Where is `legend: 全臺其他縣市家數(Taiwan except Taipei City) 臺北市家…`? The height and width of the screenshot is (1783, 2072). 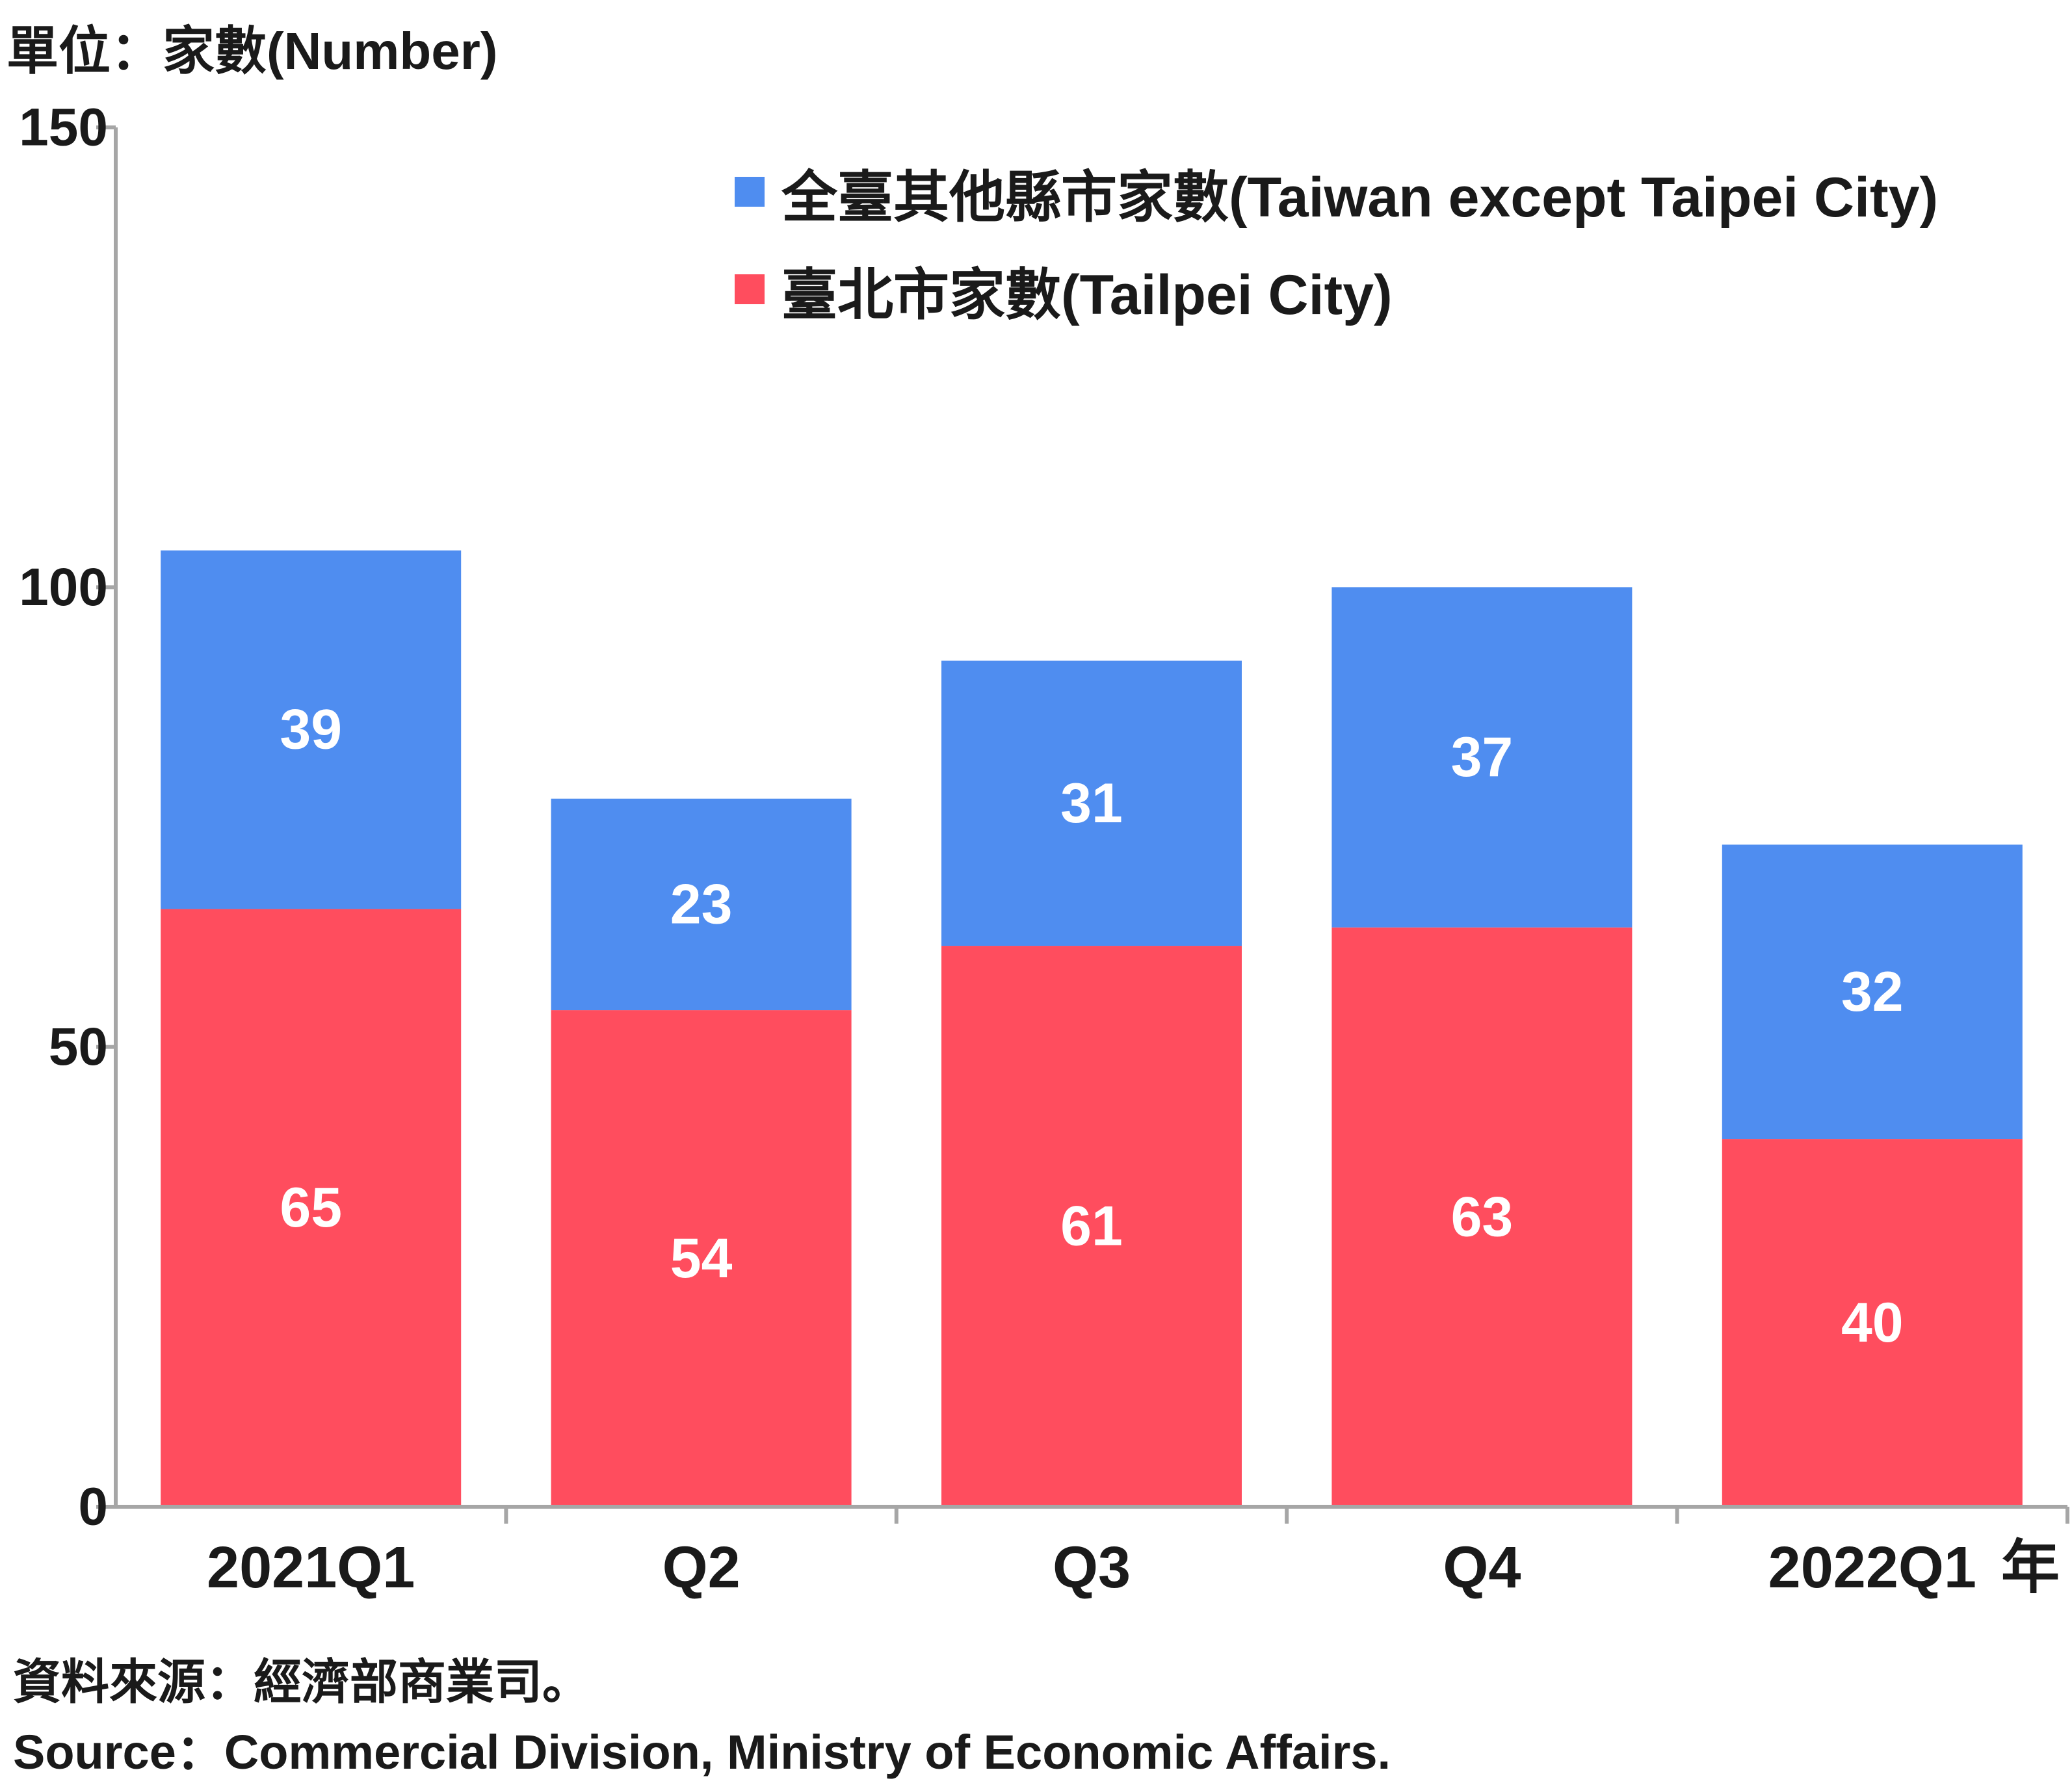 legend: 全臺其他縣市家數(Taiwan except Taipei City) 臺北市家… is located at coordinates (1336, 241).